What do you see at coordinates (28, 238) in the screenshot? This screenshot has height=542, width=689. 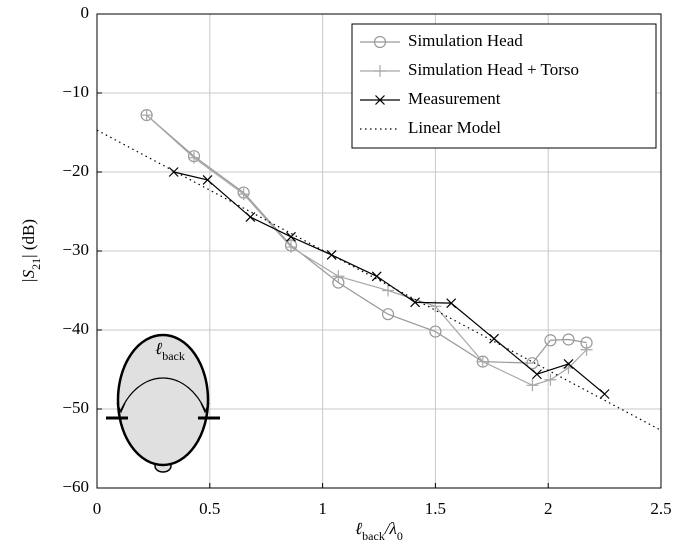 I see `y-axis-label-part: | (dB)` at bounding box center [28, 238].